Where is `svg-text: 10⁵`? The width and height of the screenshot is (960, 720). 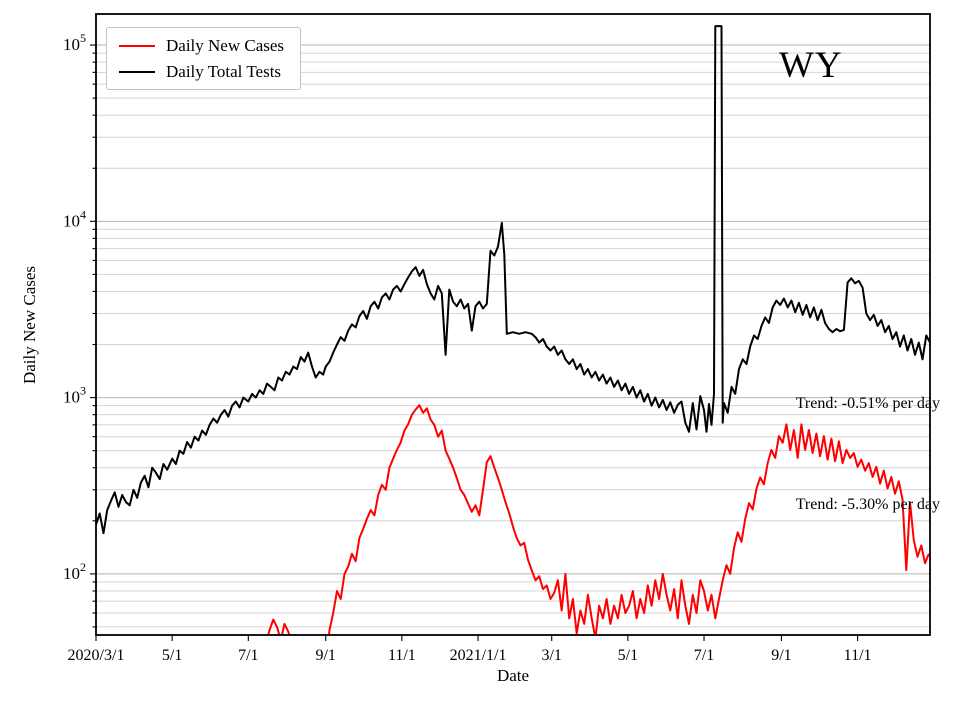
svg-text: 10⁵ is located at coordinates (74, 42).